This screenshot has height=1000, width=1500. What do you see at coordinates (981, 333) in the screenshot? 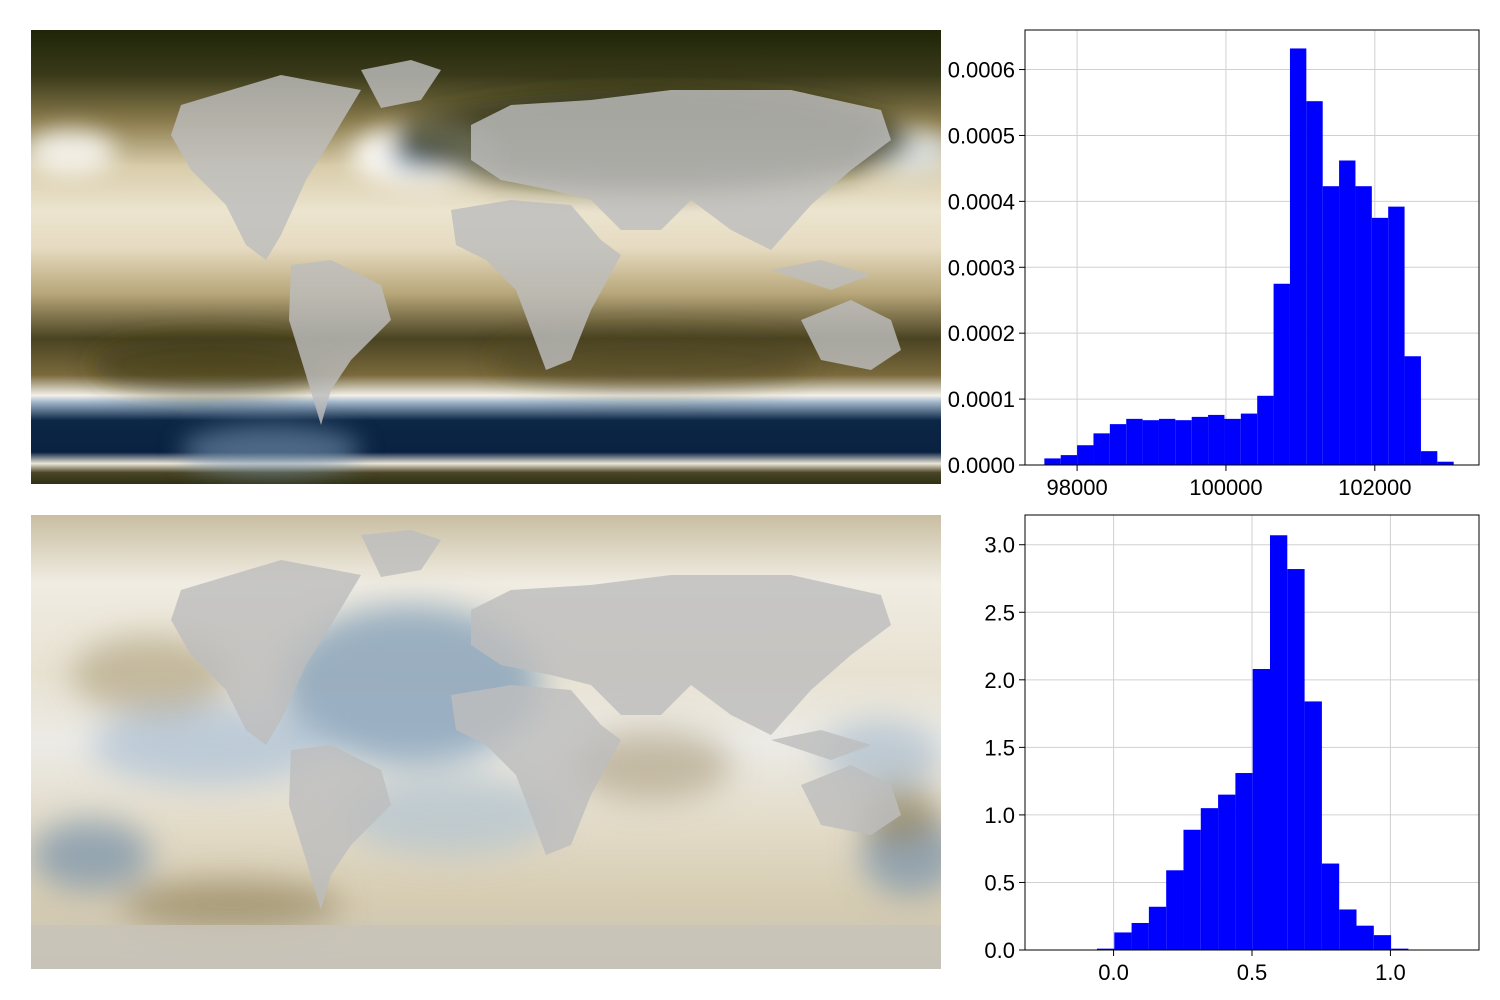
I see `y-tick-label: 0.0002` at bounding box center [981, 333].